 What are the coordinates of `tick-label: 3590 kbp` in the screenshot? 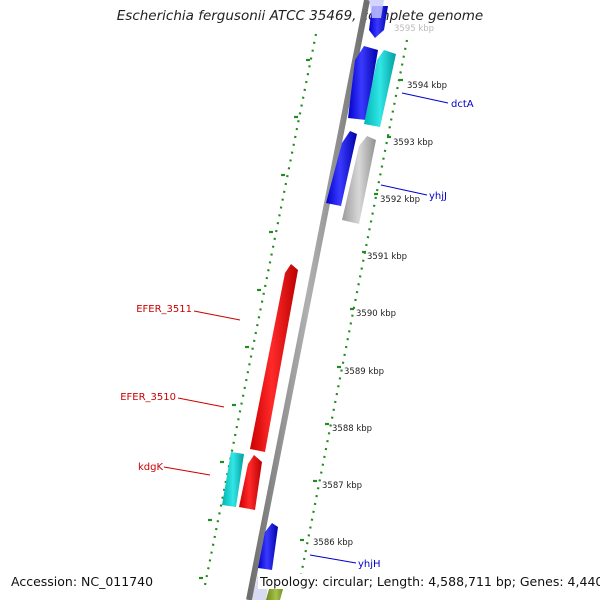 It's located at (376, 314).